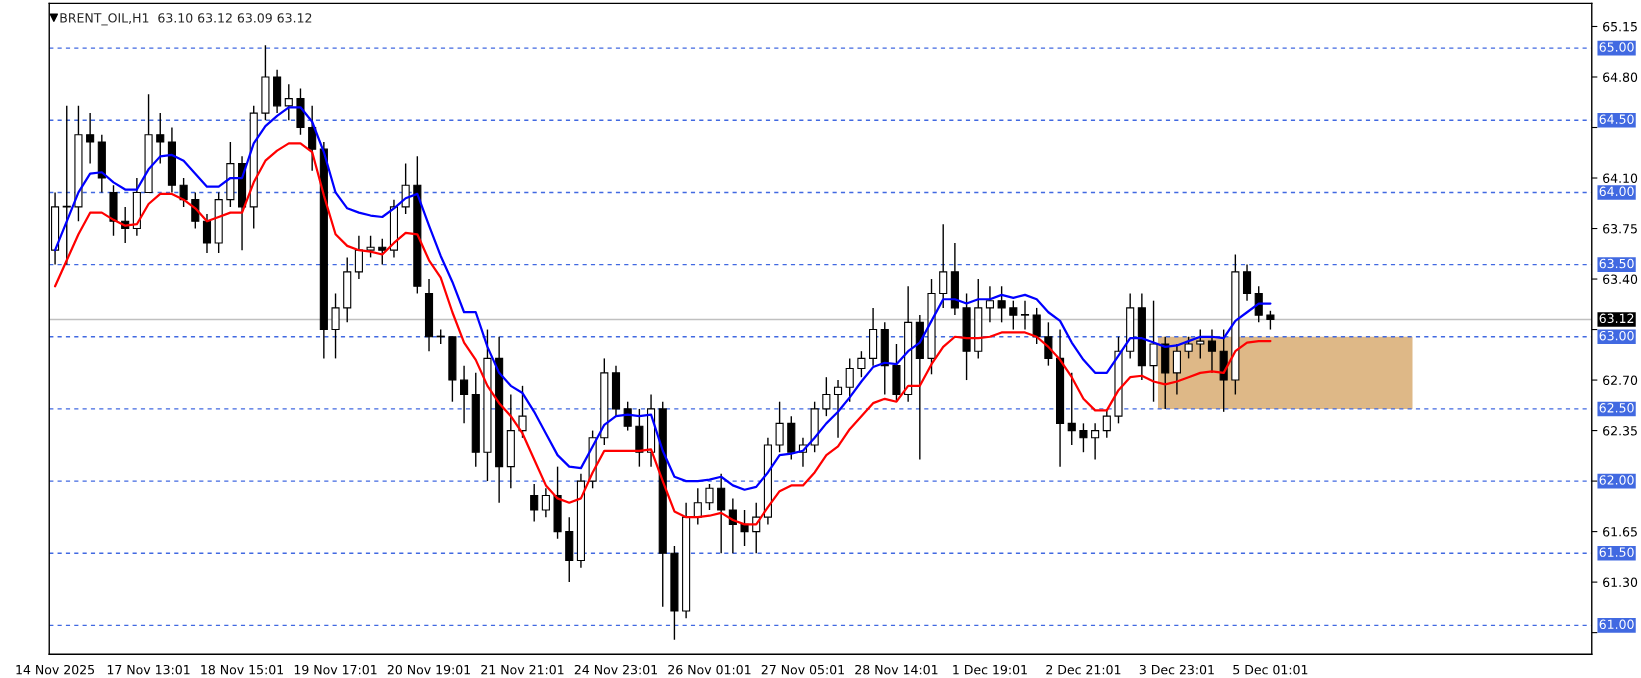 This screenshot has height=678, width=1641. I want to click on x-tick-label: 3 Dec 23:01, so click(1176, 669).